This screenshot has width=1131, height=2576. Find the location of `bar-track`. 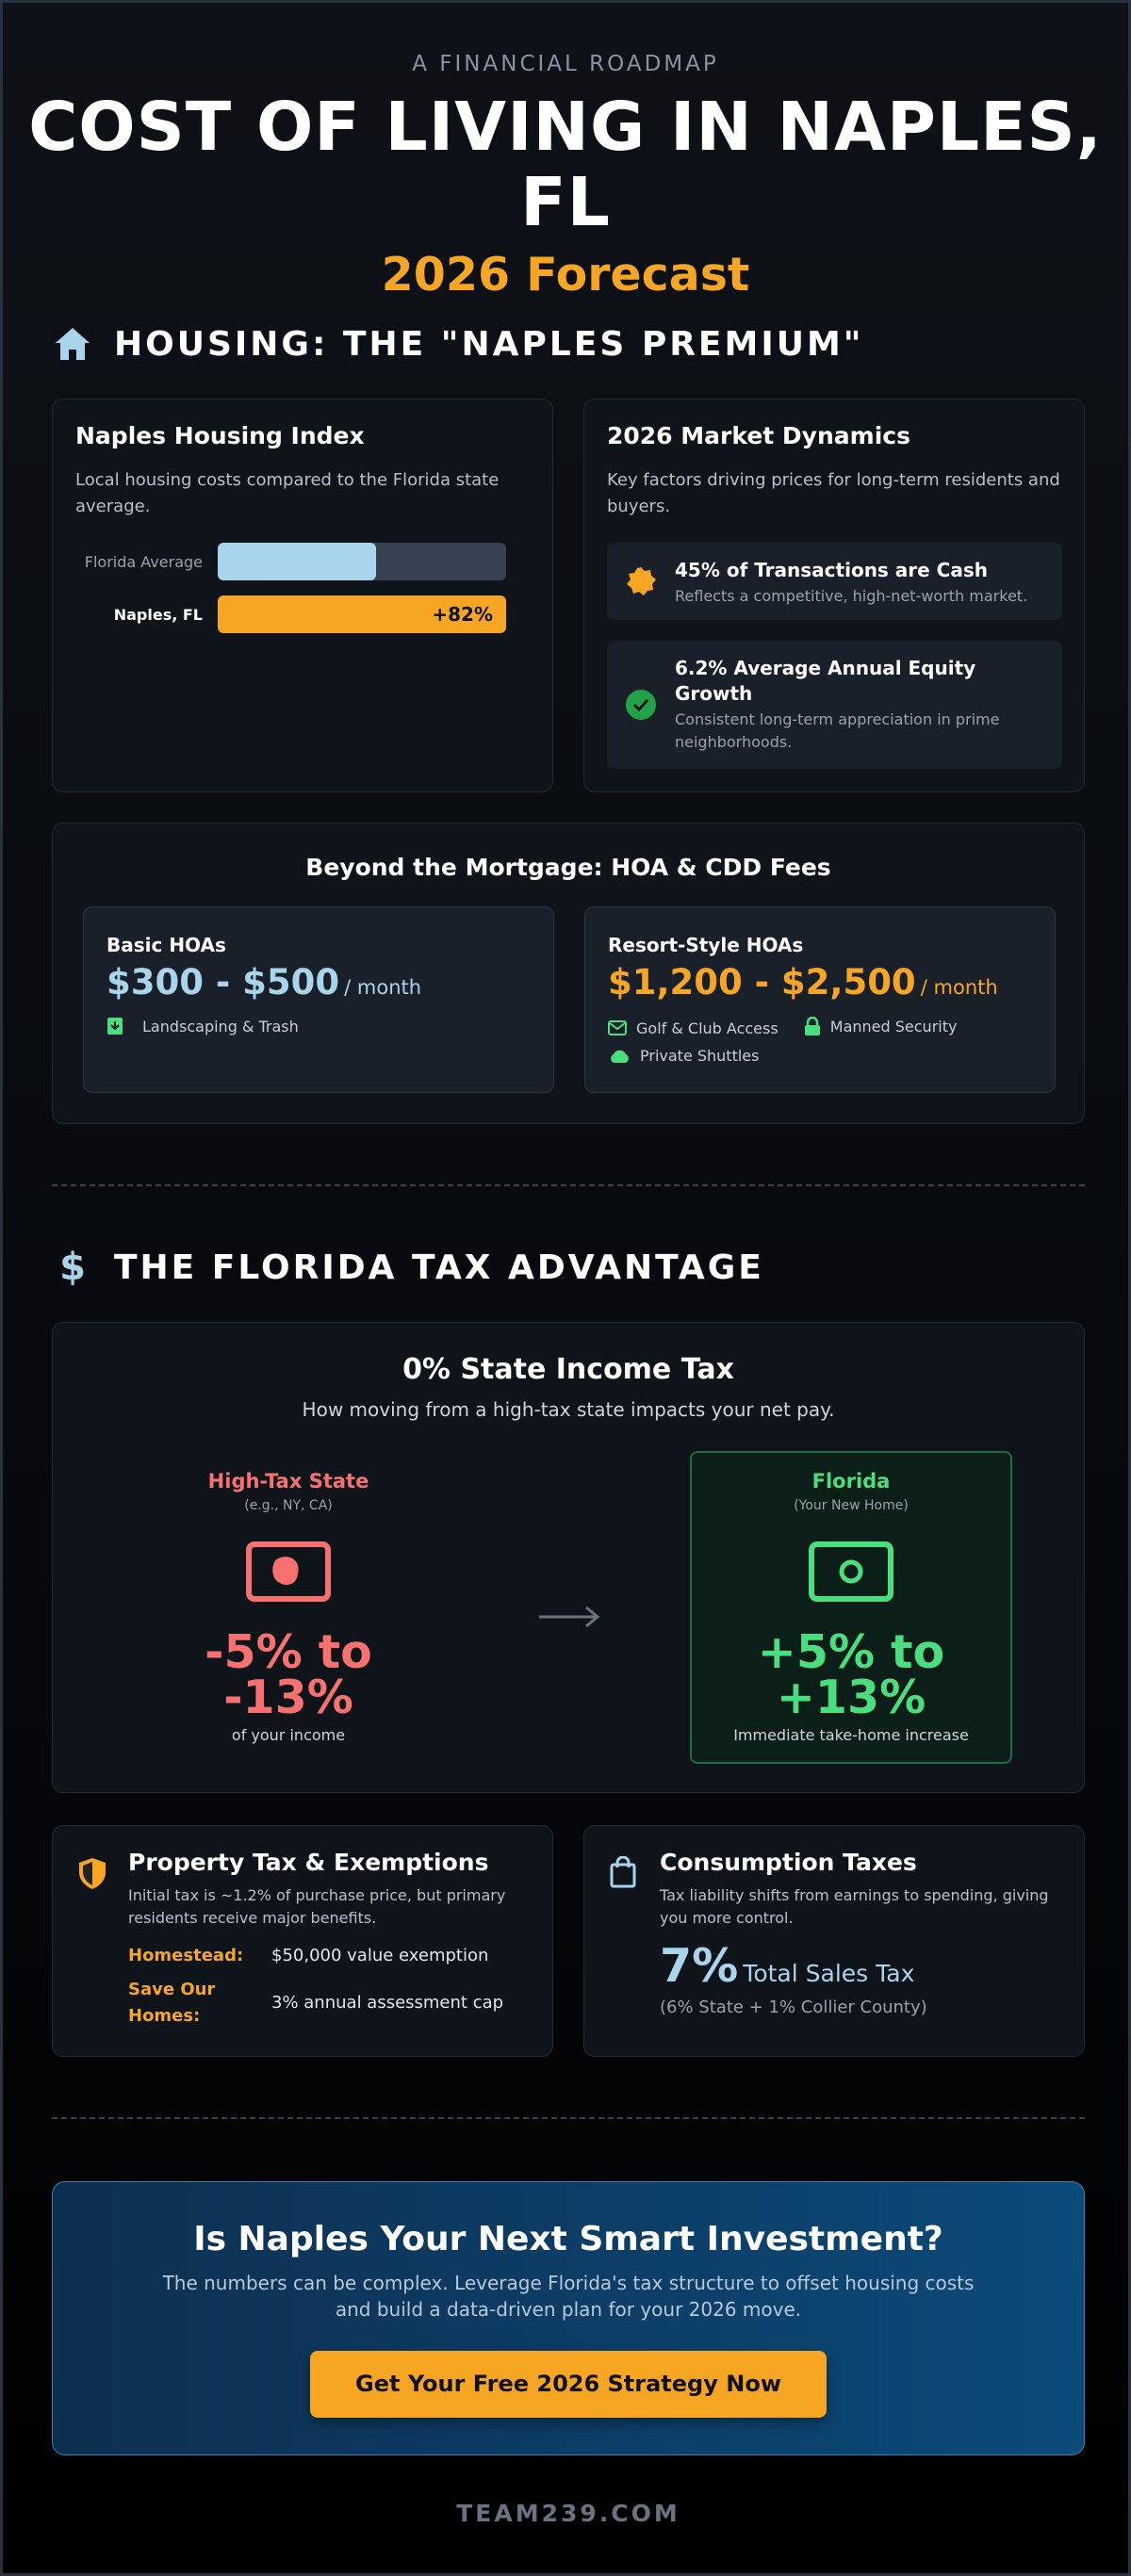

bar-track is located at coordinates (362, 561).